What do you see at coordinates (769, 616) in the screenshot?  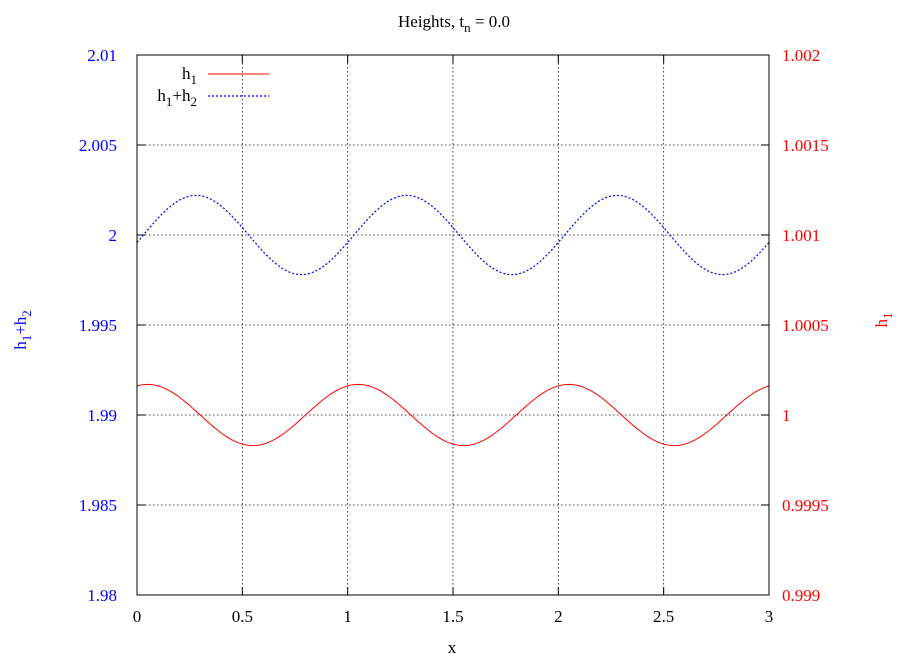 I see `x-tick-label: 3` at bounding box center [769, 616].